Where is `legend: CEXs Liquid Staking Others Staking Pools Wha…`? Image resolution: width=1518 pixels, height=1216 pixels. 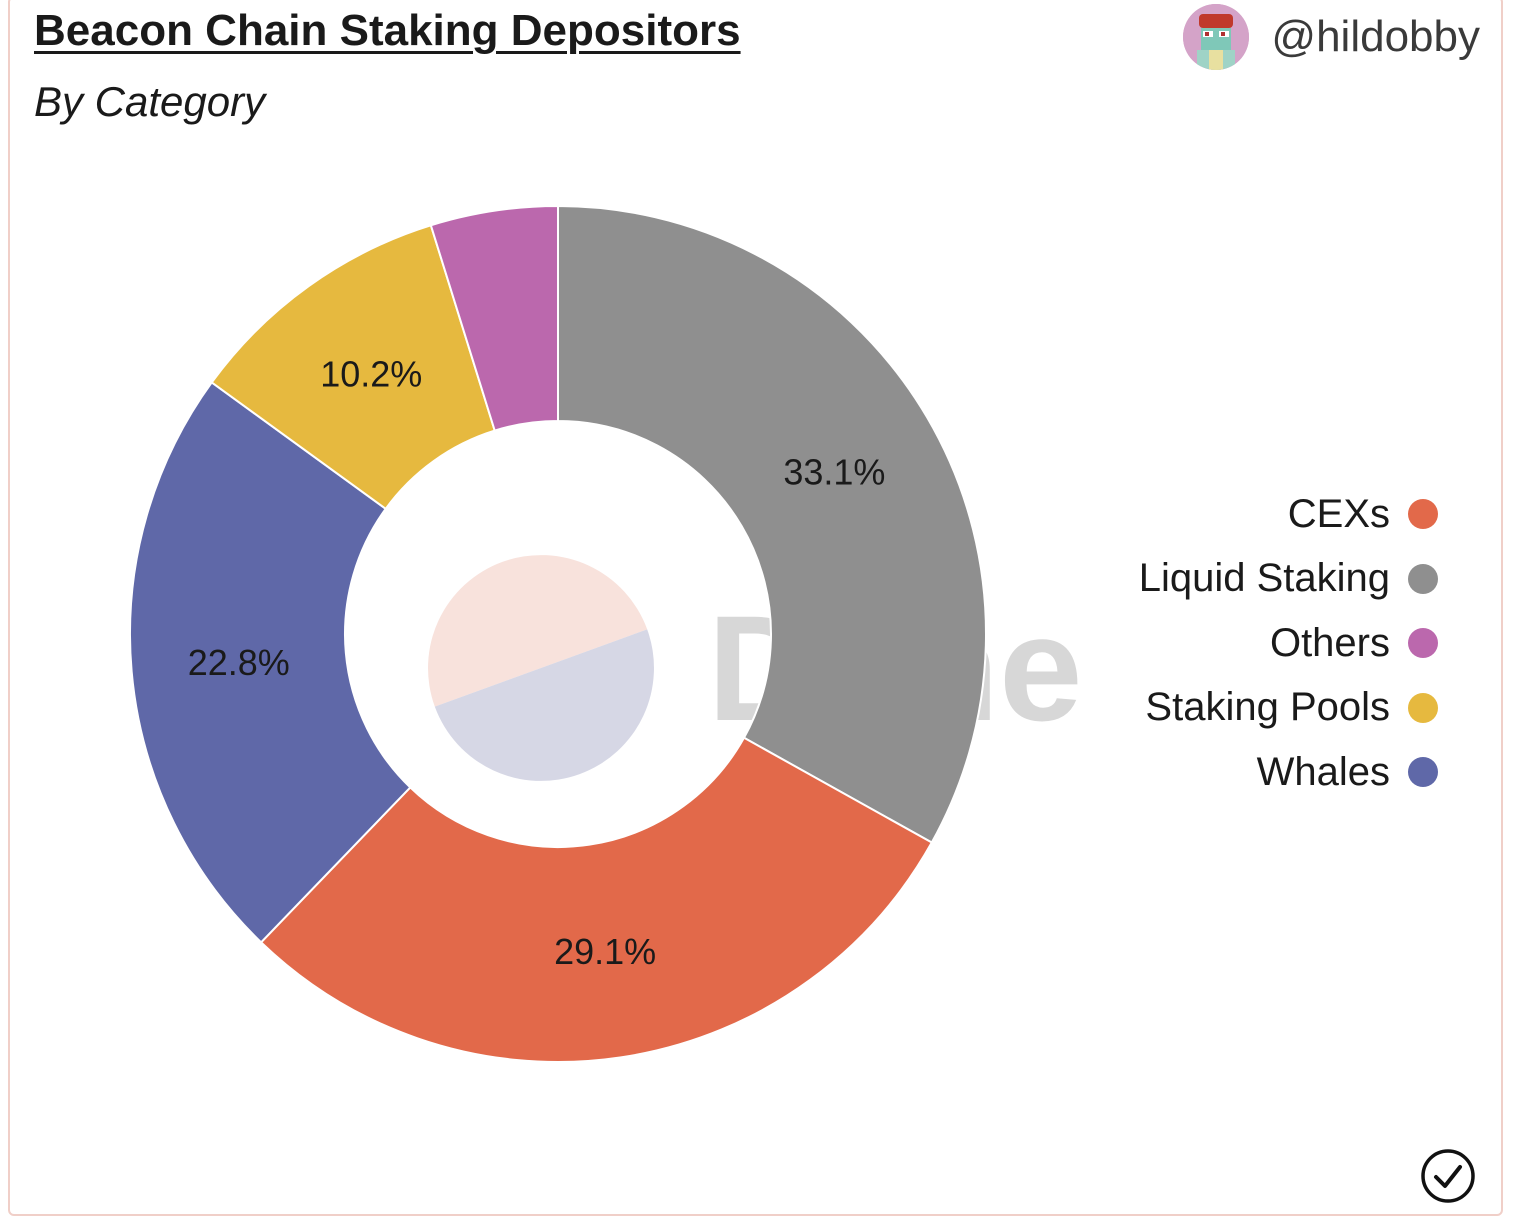 legend: CEXs Liquid Staking Others Staking Pools Wha… is located at coordinates (1288, 643).